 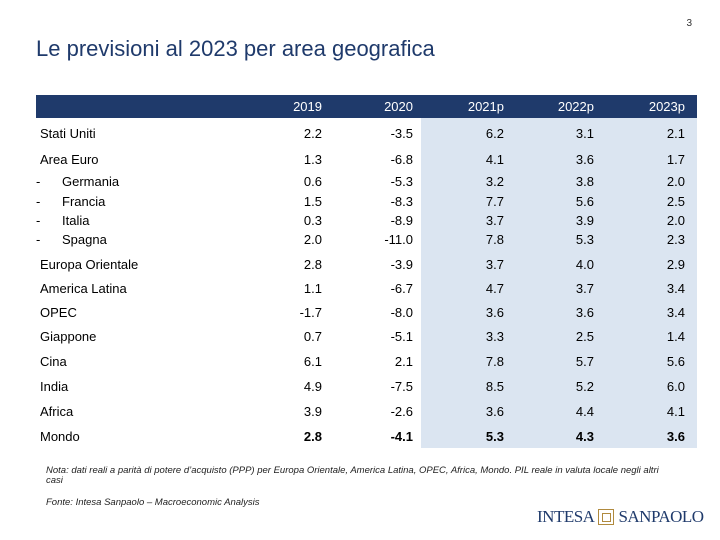 What do you see at coordinates (494, 386) in the screenshot?
I see `cell-value: 8.5` at bounding box center [494, 386].